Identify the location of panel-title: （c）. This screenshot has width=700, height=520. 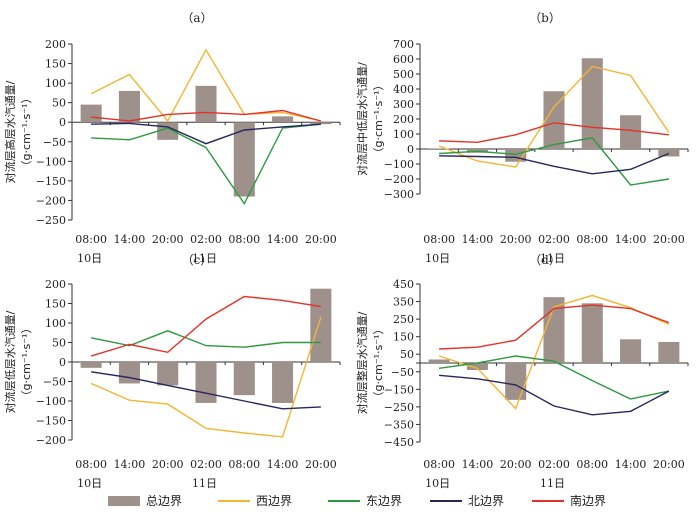
(197, 260).